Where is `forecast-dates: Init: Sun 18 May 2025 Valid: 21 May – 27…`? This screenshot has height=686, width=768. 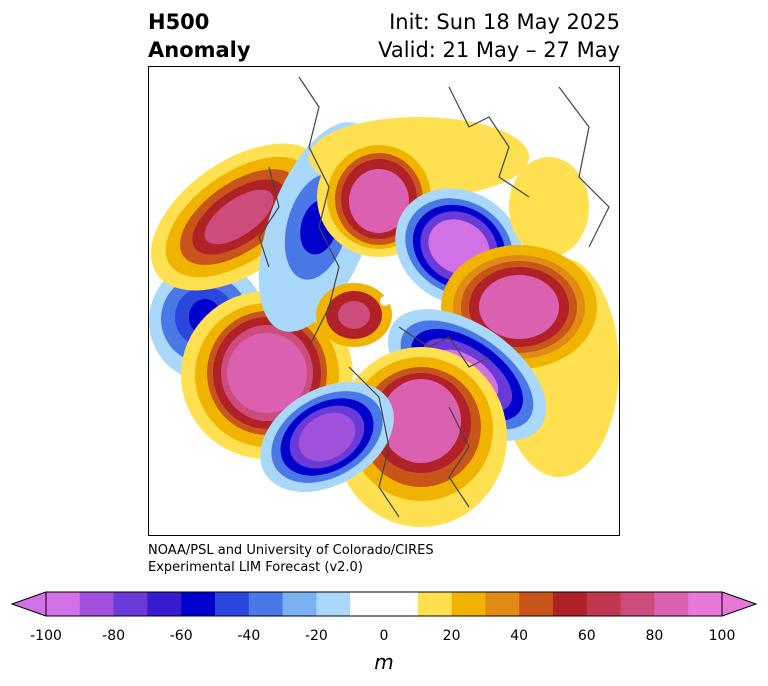 forecast-dates: Init: Sun 18 May 2025 Valid: 21 May – 27… is located at coordinates (499, 36).